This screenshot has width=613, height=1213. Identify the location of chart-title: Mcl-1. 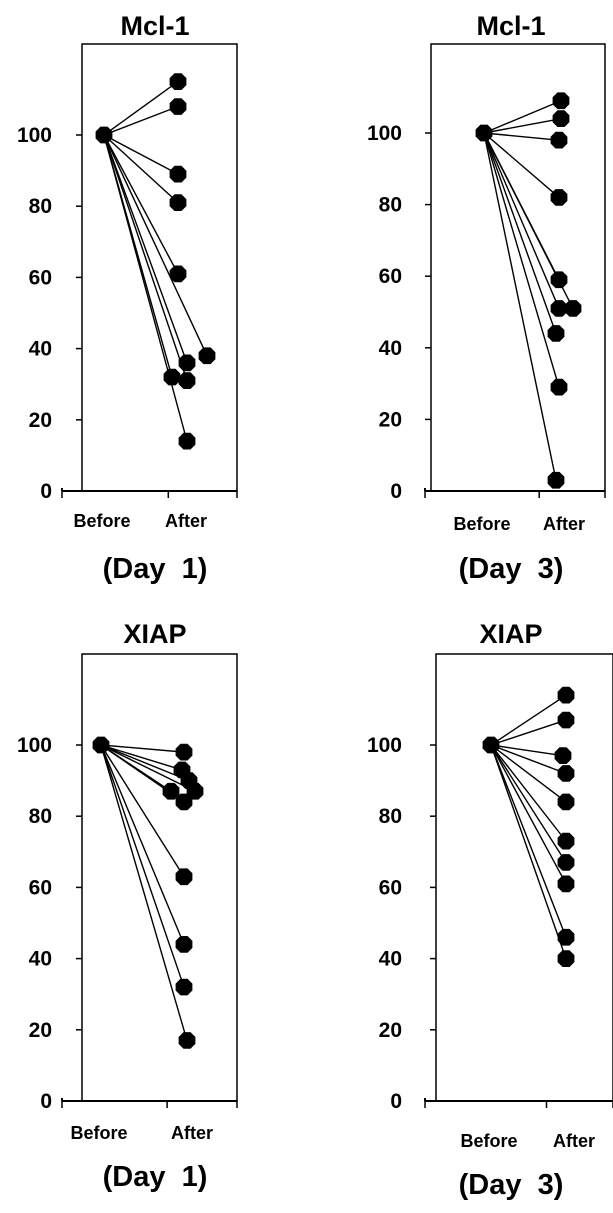
(154, 26).